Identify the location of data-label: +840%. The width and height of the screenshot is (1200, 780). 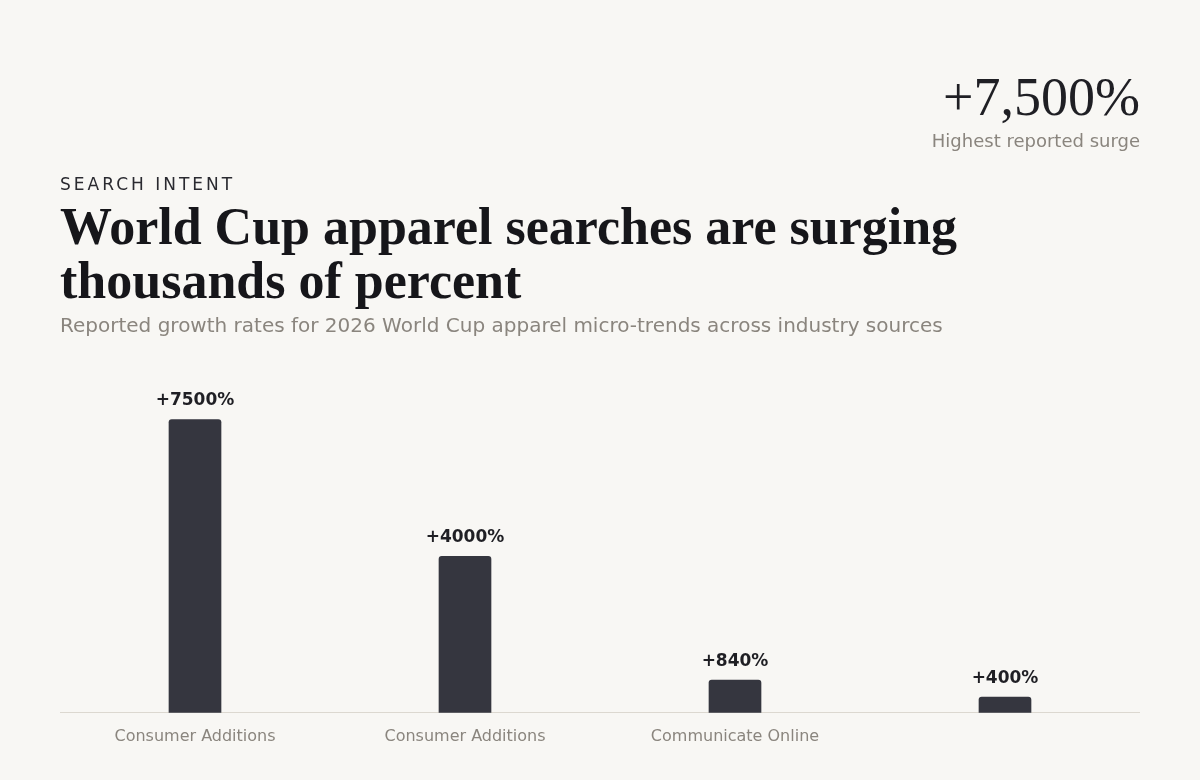
(735, 659).